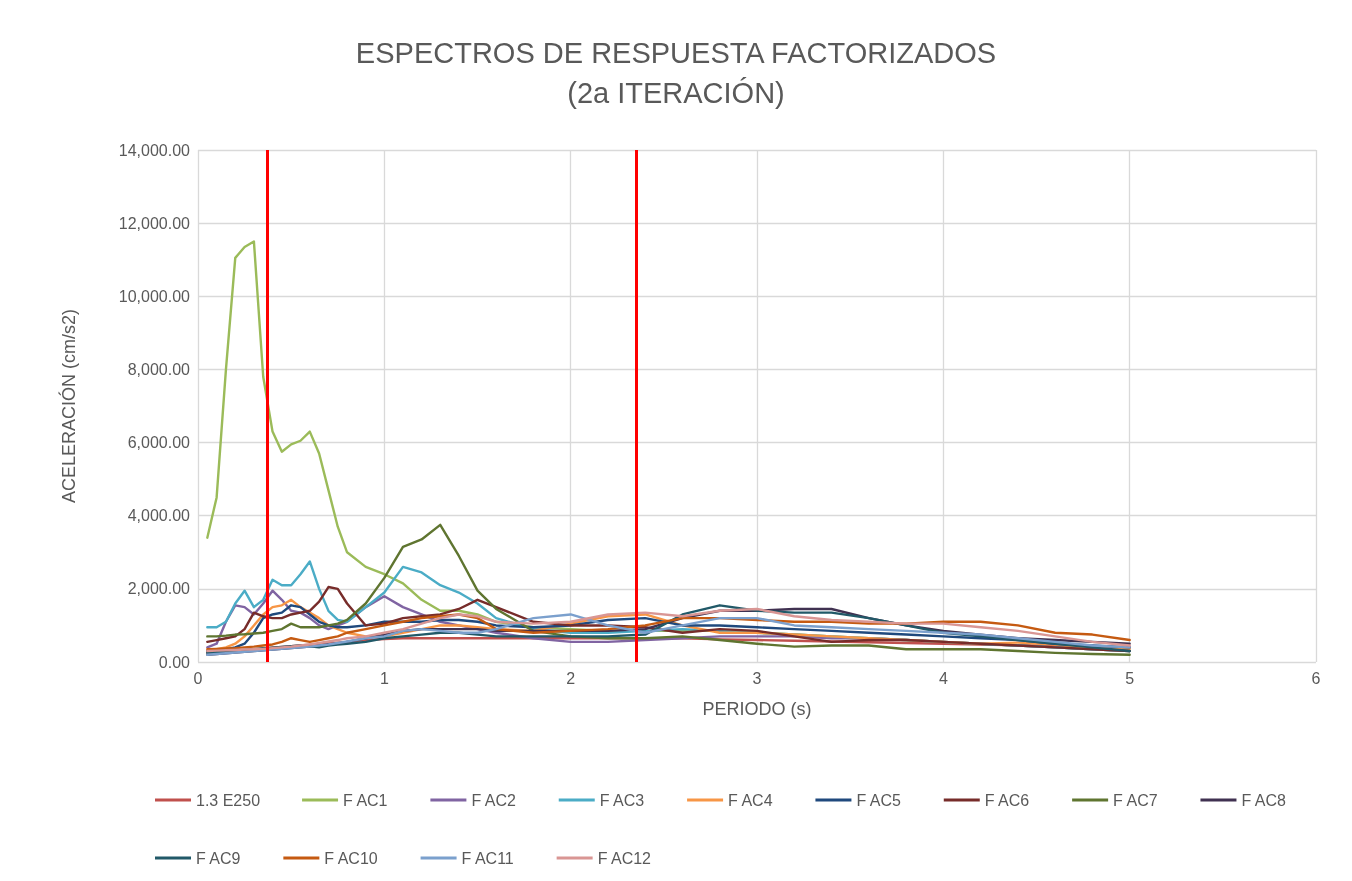 The height and width of the screenshot is (881, 1352). Describe the element at coordinates (68, 406) in the screenshot. I see `y-axis-title: ACELERACIÓN (cm/s2)` at that location.